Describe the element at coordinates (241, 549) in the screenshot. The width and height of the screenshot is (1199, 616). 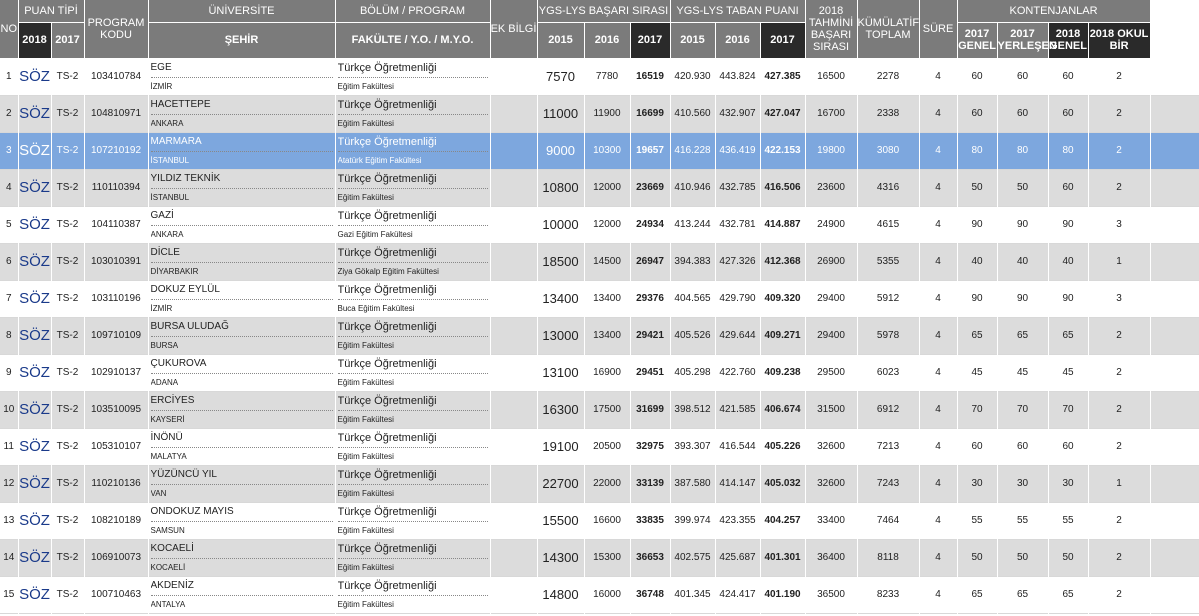
I see `universite-link: KOCAELİ` at that location.